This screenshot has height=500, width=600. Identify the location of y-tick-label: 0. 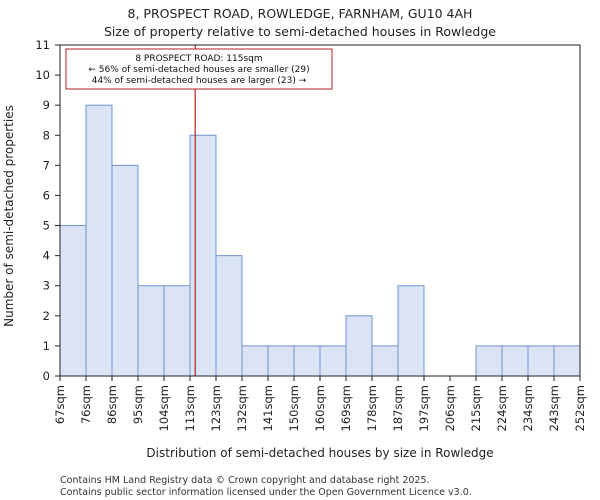
(46, 376).